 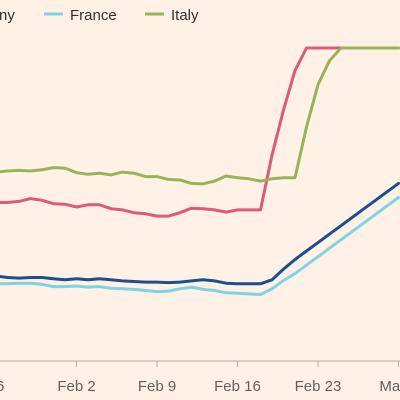 I want to click on x-axis: 26 Feb 2 Feb 9 Feb 16 Feb 23 Mar 1, so click(x=200, y=377).